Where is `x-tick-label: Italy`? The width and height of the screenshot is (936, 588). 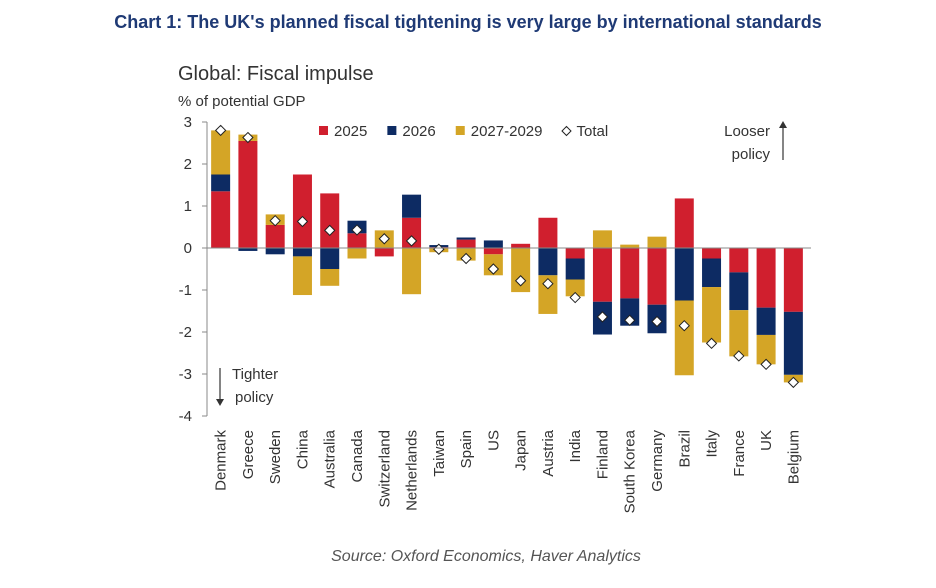 x-tick-label: Italy is located at coordinates (712, 444).